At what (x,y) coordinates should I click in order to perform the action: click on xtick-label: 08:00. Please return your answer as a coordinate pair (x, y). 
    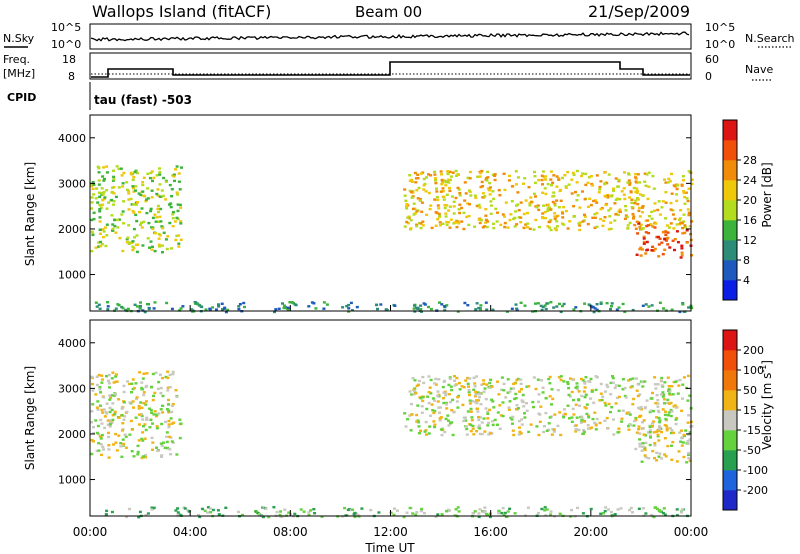
    Looking at the image, I should click on (290, 532).